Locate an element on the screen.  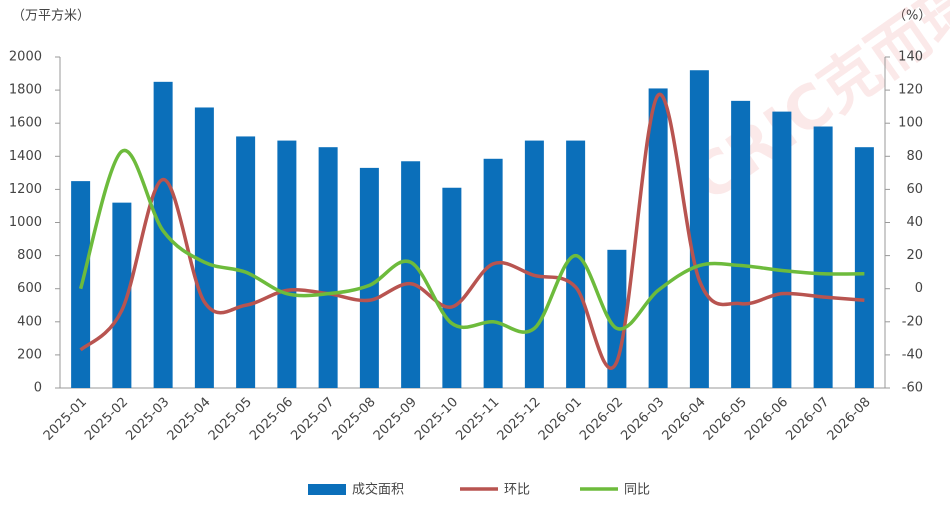
x-tick-label: 2026-03 is located at coordinates (642, 419).